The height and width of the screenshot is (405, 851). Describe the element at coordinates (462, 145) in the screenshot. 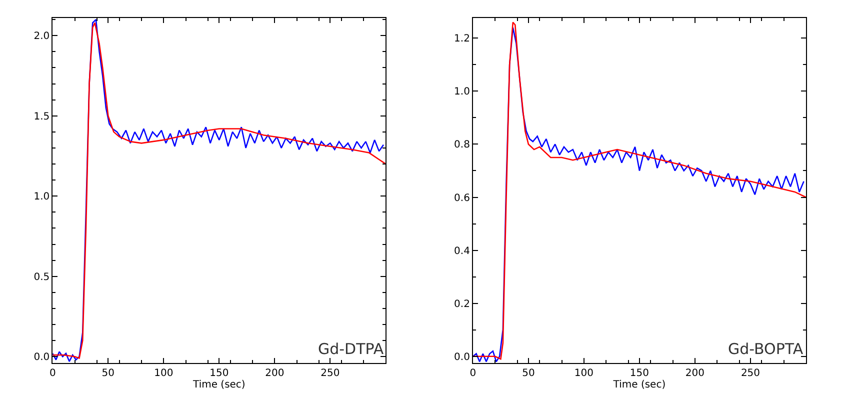

I see `y-tick-label: 0.8` at that location.